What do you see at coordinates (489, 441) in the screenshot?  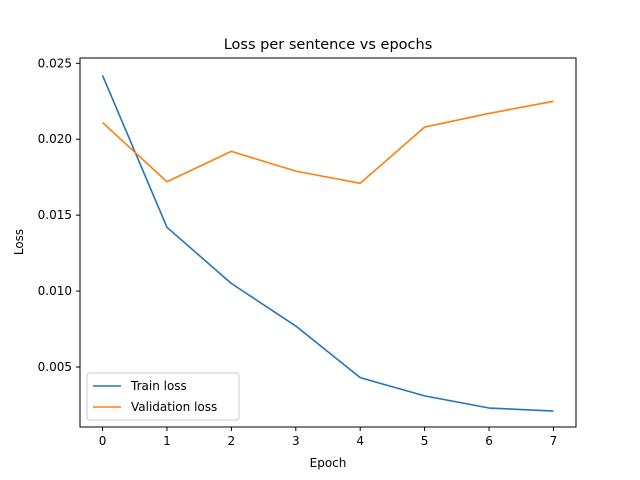 I see `x-tick-label: 6` at bounding box center [489, 441].